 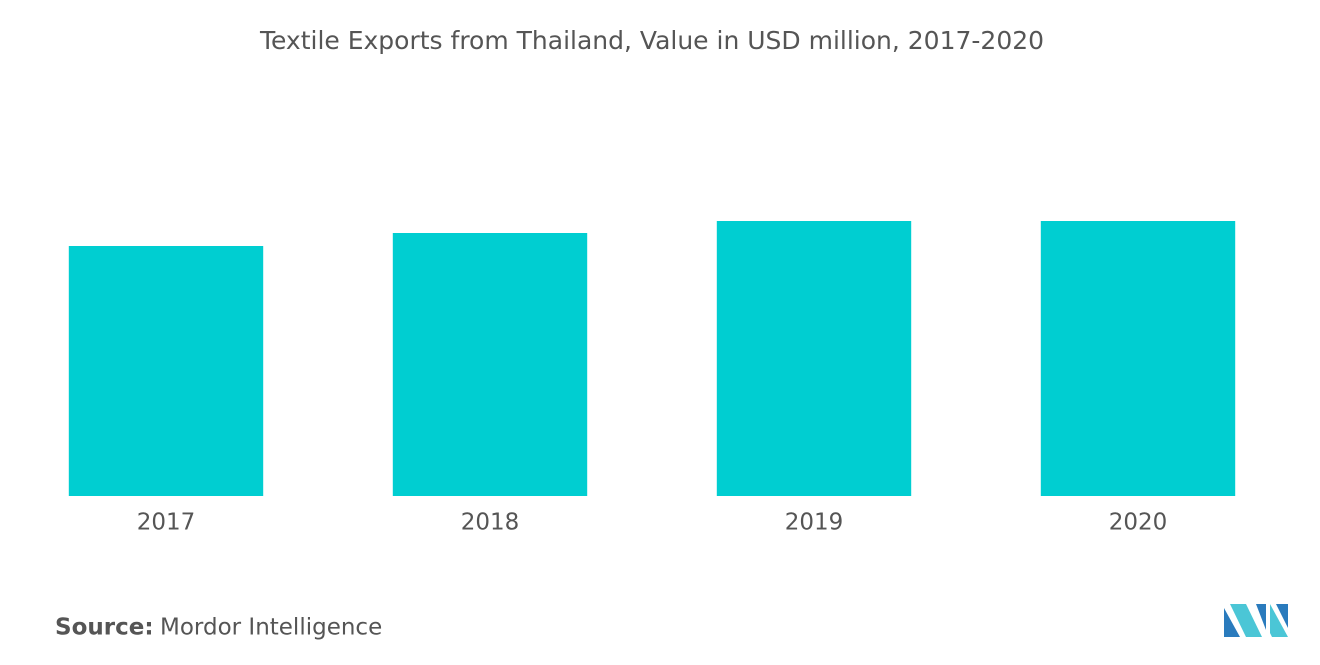 What do you see at coordinates (104, 628) in the screenshot?
I see `source-label: Source:` at bounding box center [104, 628].